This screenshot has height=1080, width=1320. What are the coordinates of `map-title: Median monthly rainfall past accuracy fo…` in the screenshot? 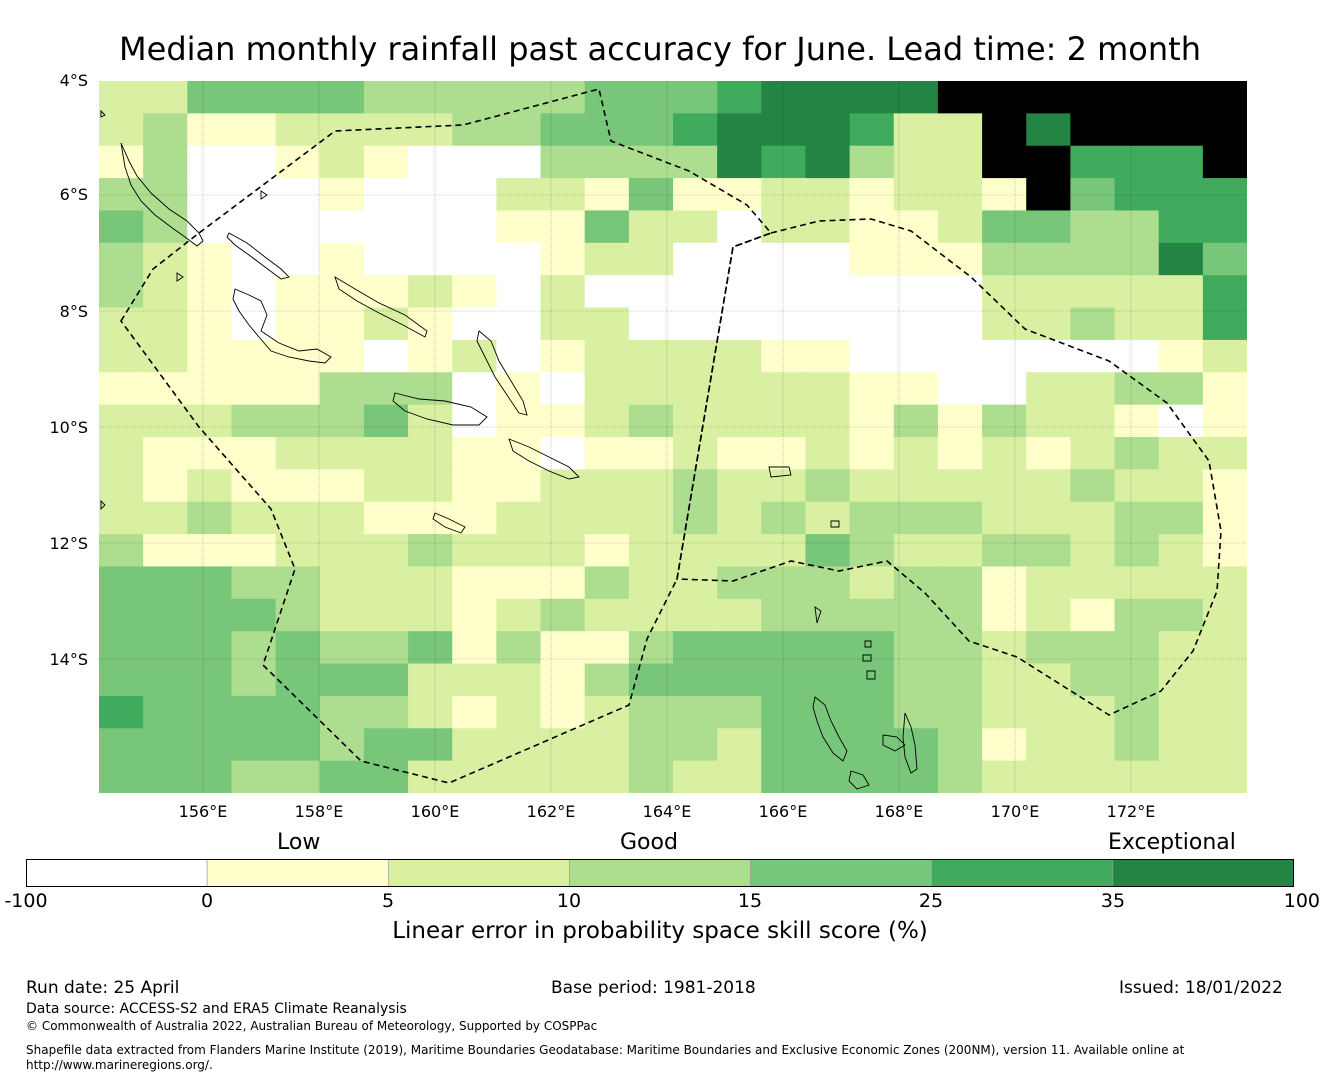 It's located at (660, 49).